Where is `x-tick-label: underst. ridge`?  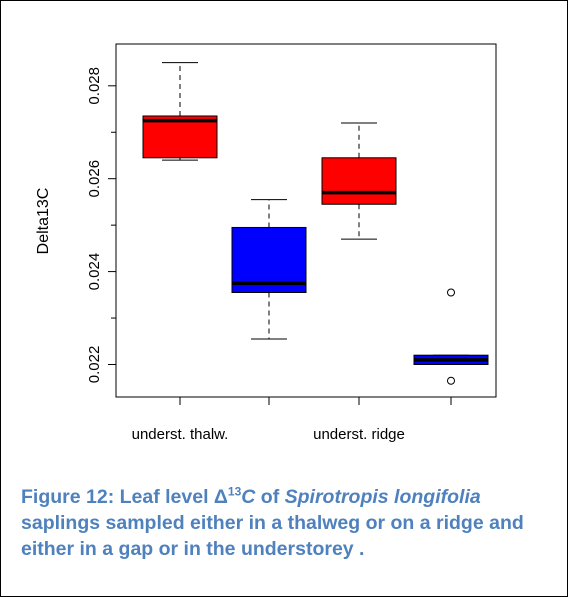
x-tick-label: underst. ridge is located at coordinates (359, 434).